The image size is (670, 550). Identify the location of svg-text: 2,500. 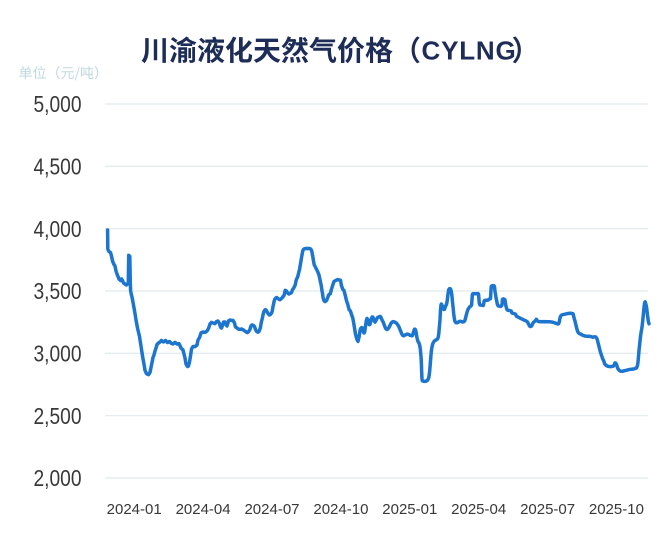
(58, 416).